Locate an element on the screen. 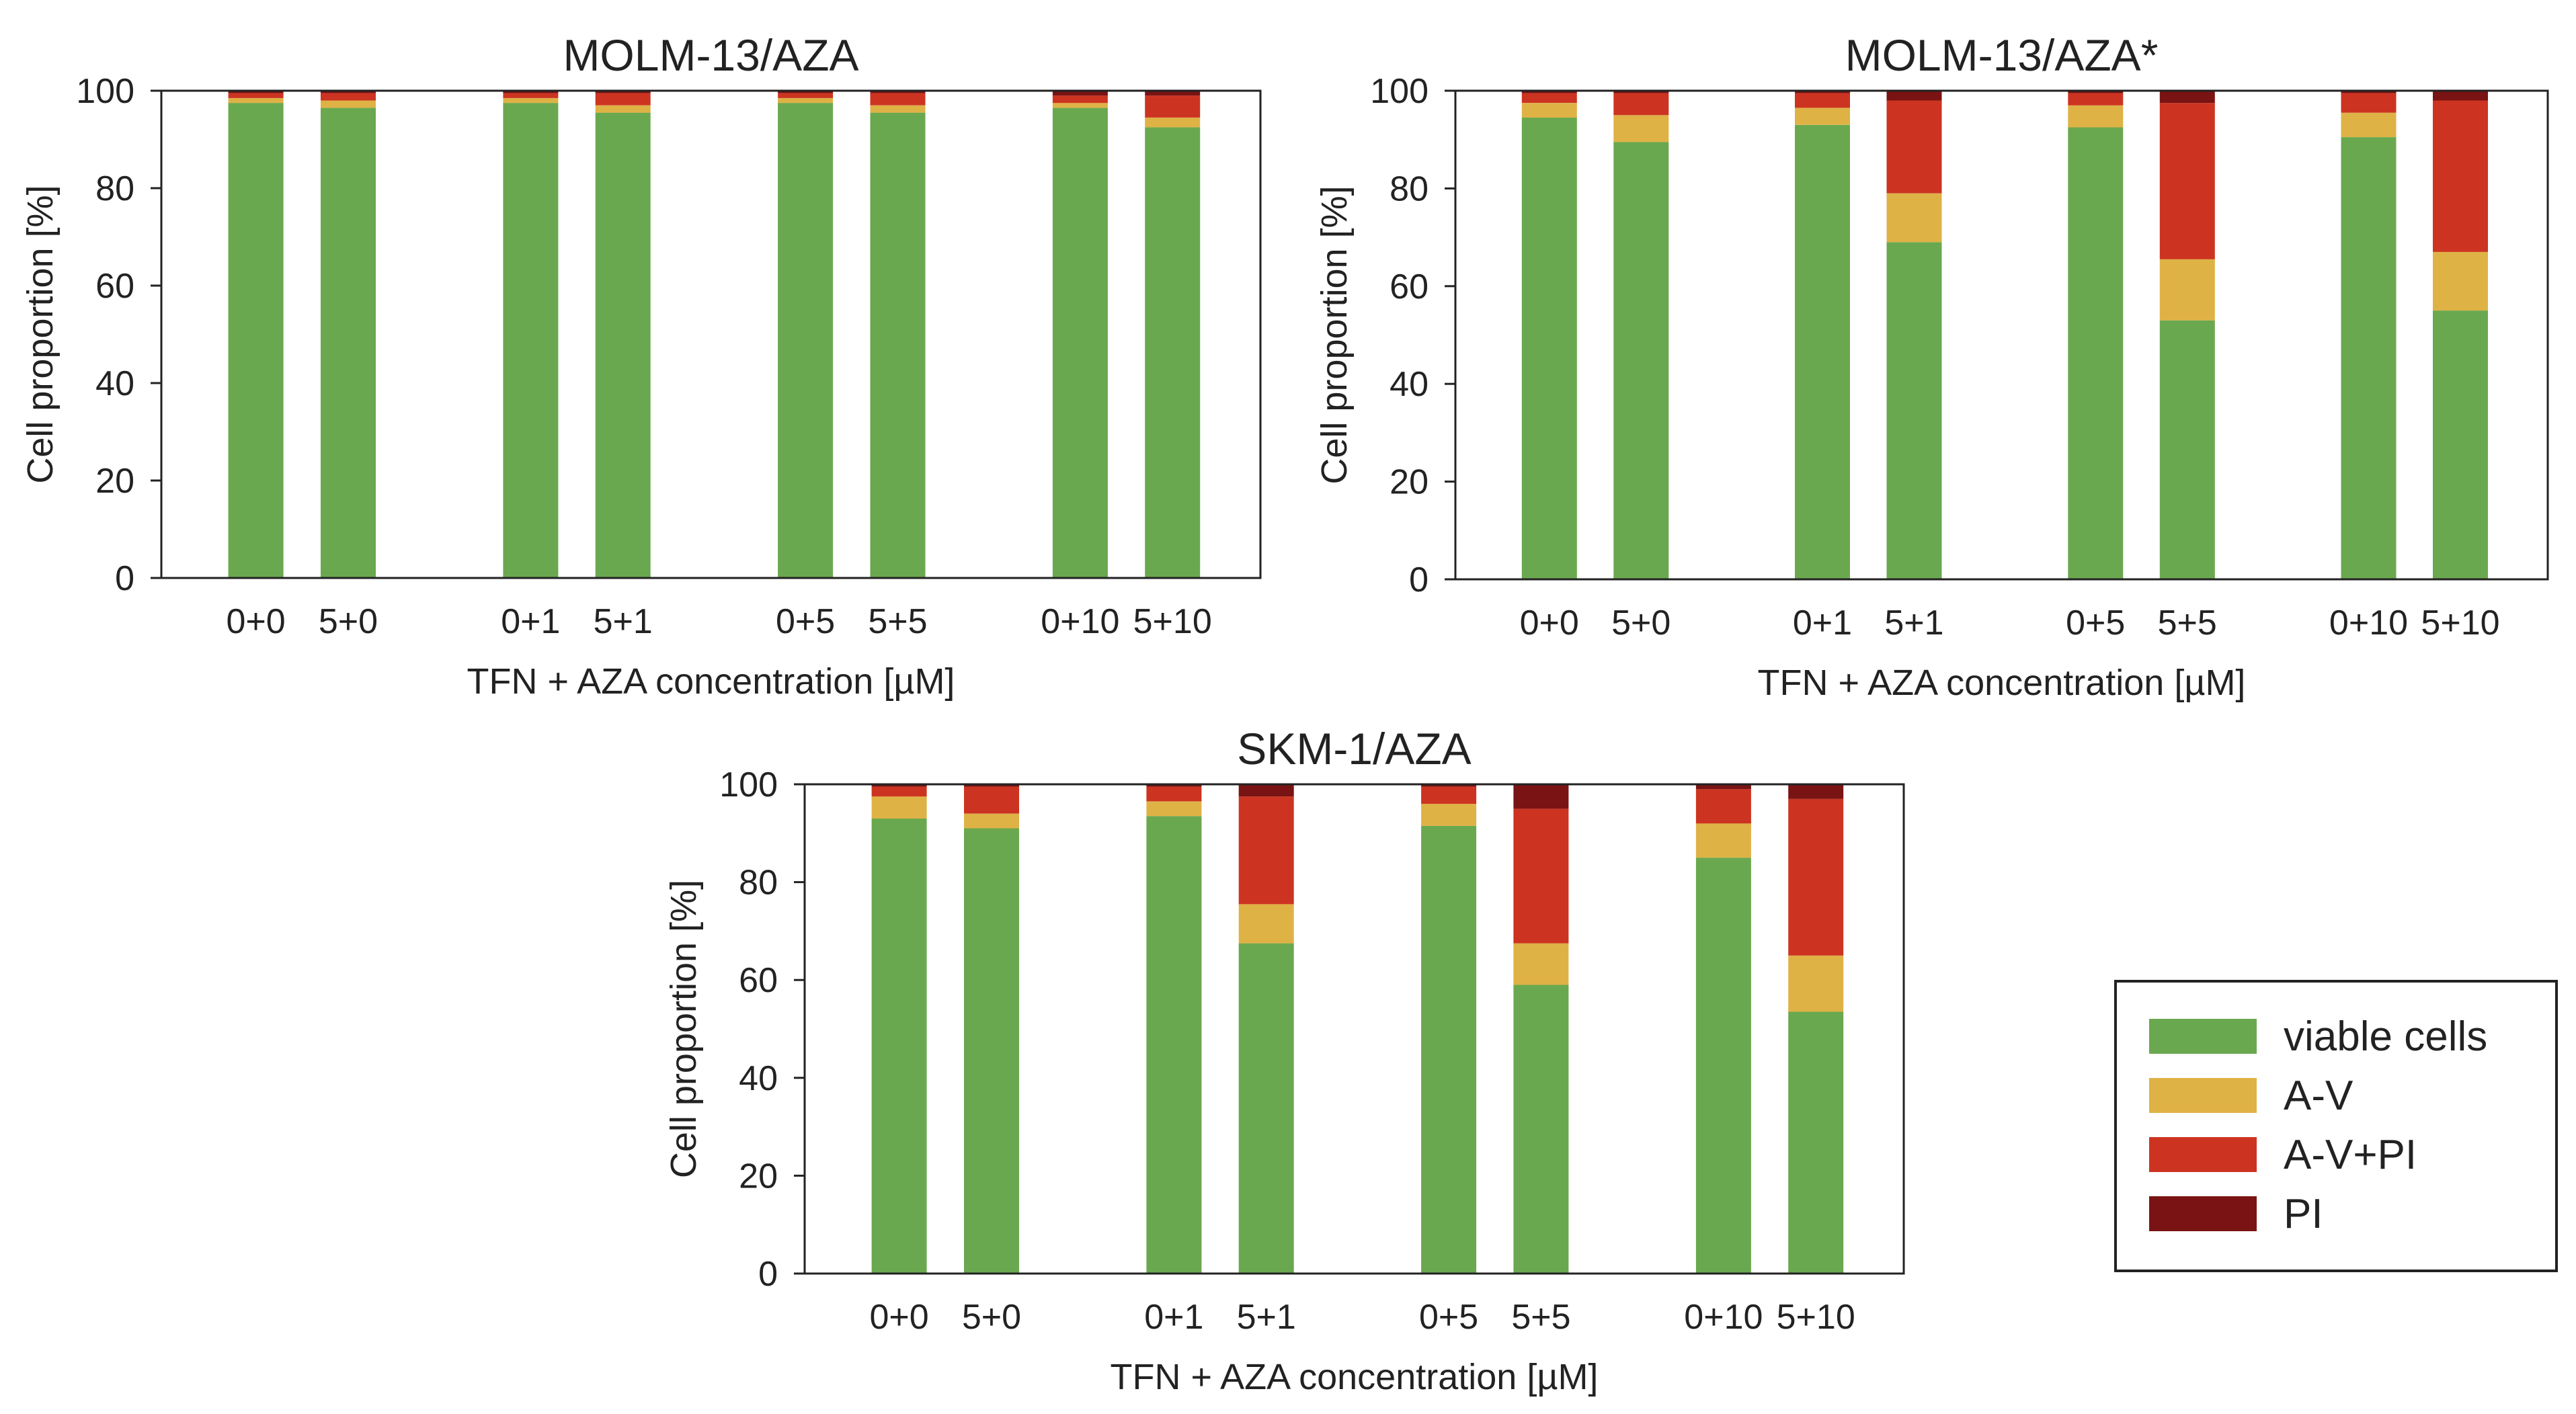 This screenshot has width=2576, height=1414. x-tick-label: 0+5 is located at coordinates (2095, 623).